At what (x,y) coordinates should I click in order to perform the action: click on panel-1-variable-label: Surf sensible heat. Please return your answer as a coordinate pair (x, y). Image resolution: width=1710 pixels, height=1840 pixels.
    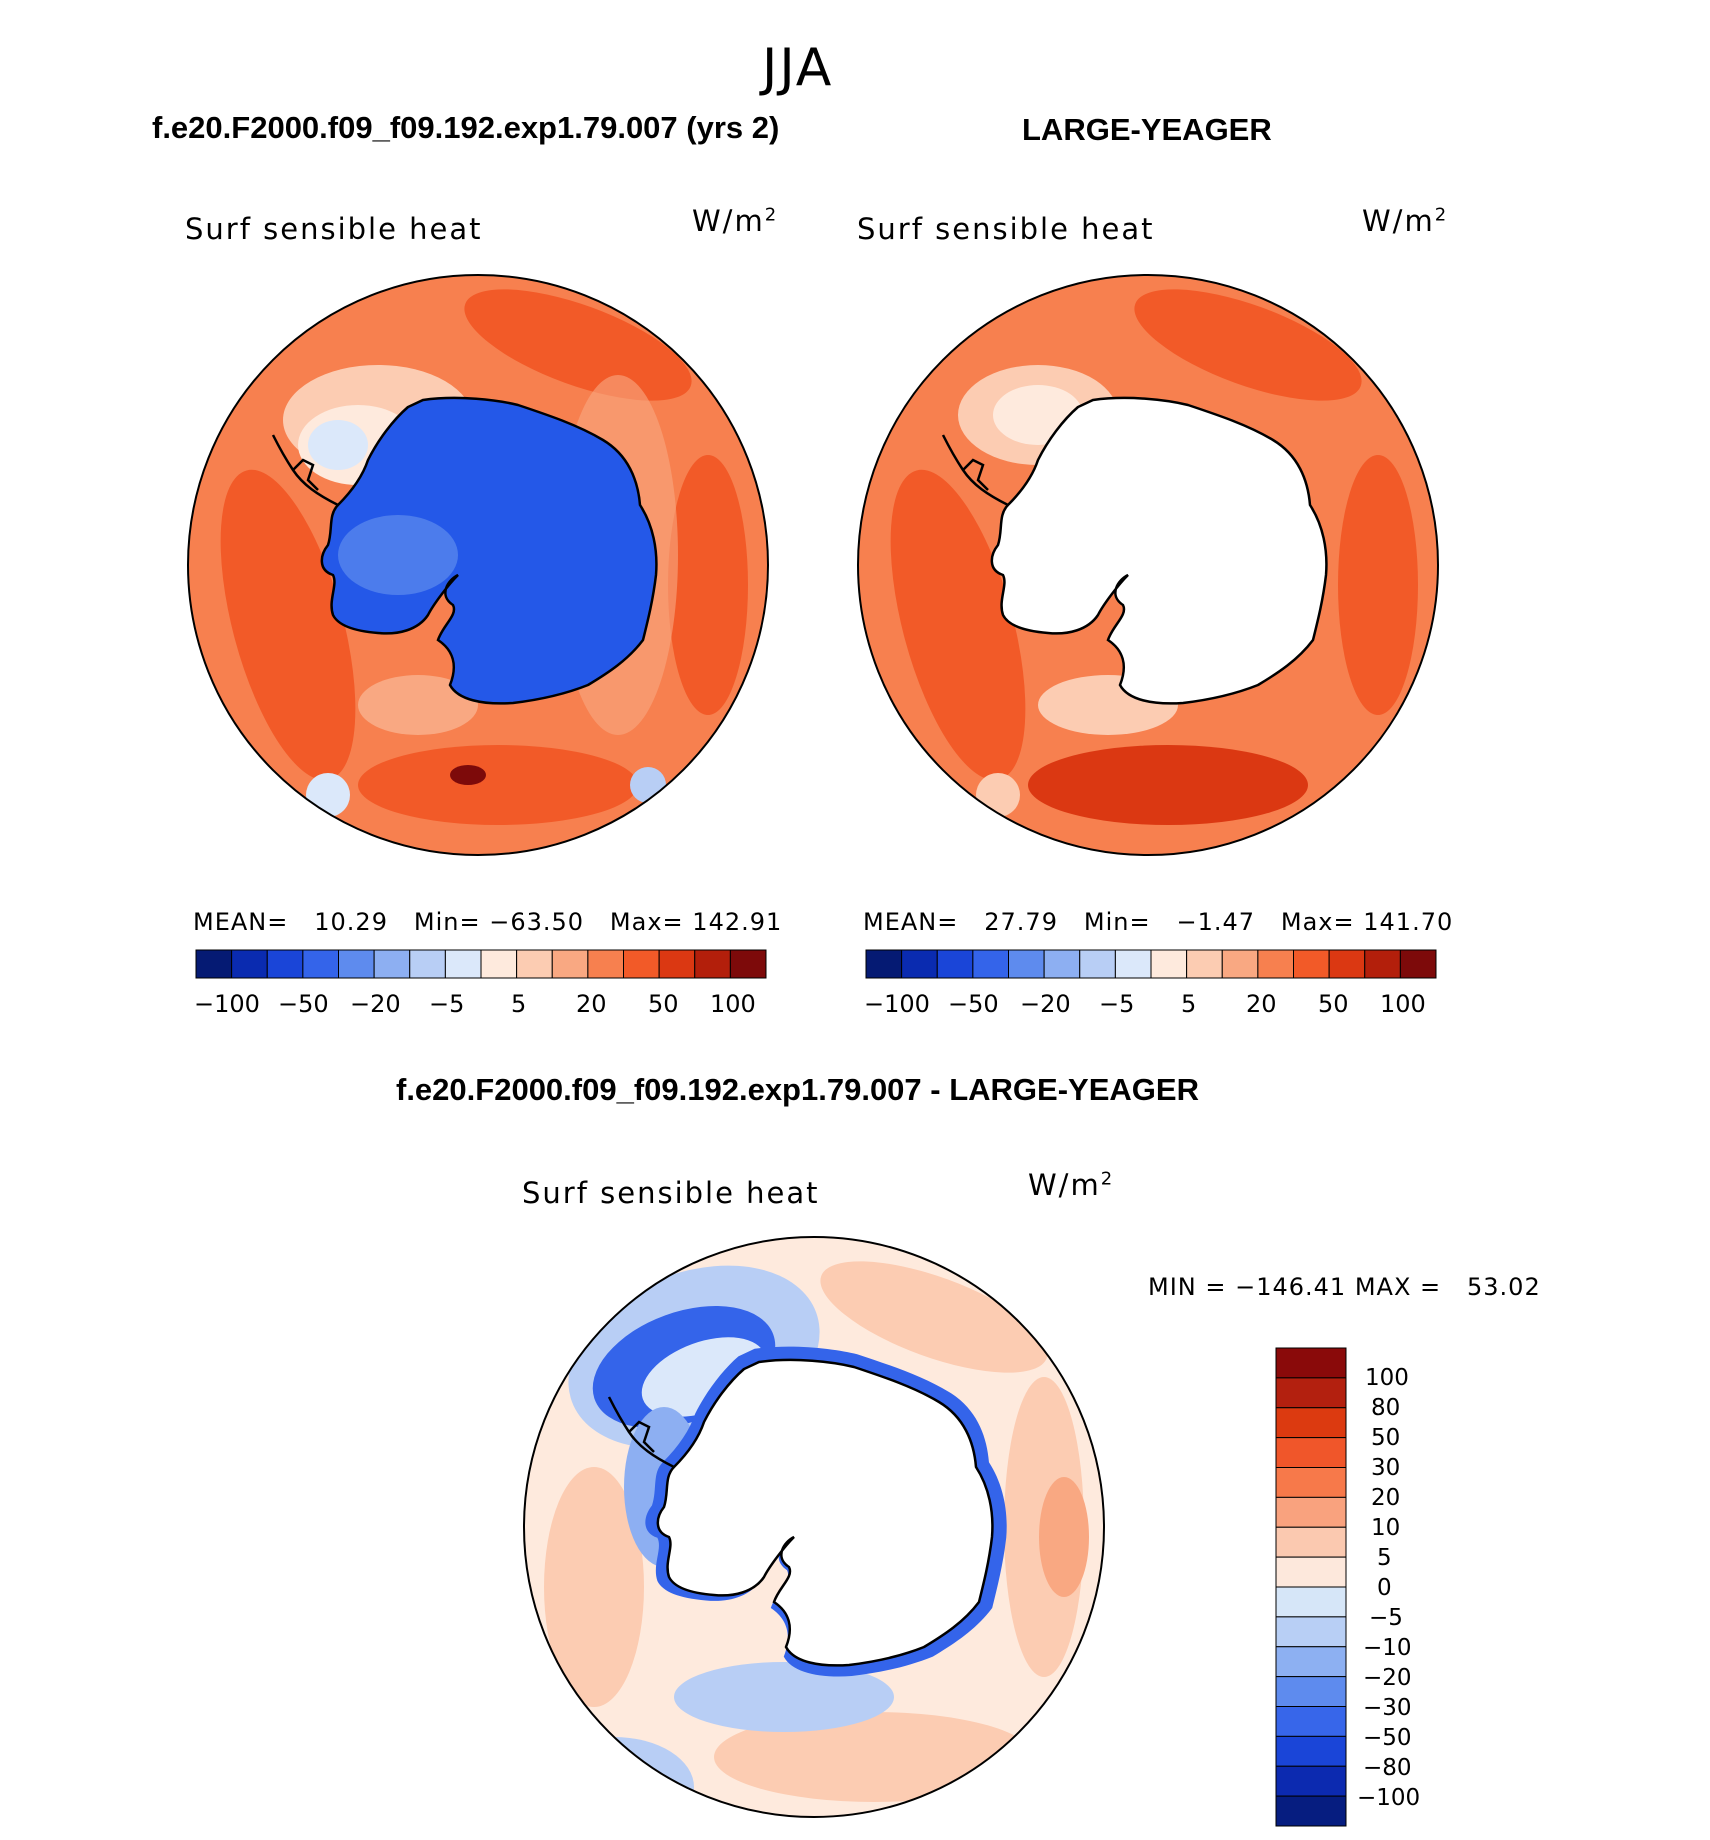
    Looking at the image, I should click on (334, 229).